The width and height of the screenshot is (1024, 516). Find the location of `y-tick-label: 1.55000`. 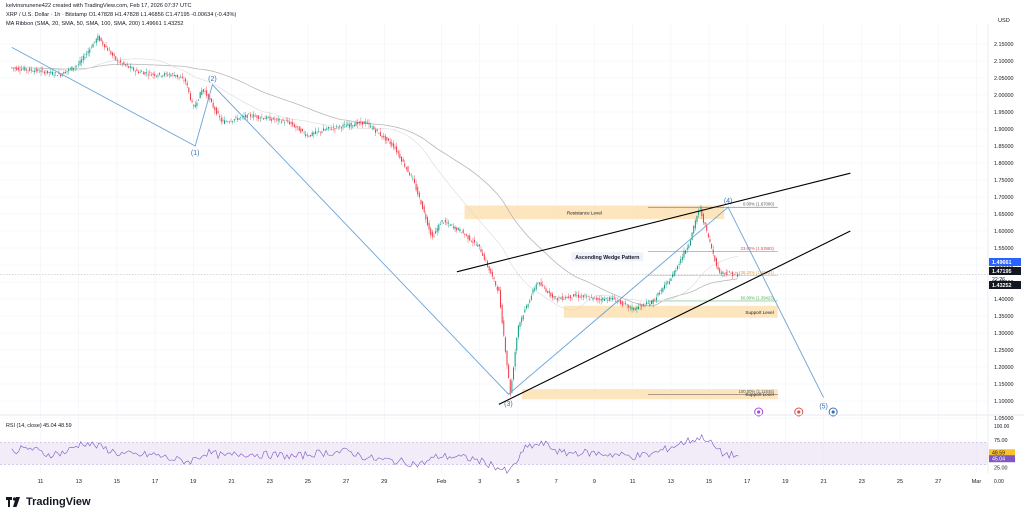

y-tick-label: 1.55000 is located at coordinates (1004, 249).